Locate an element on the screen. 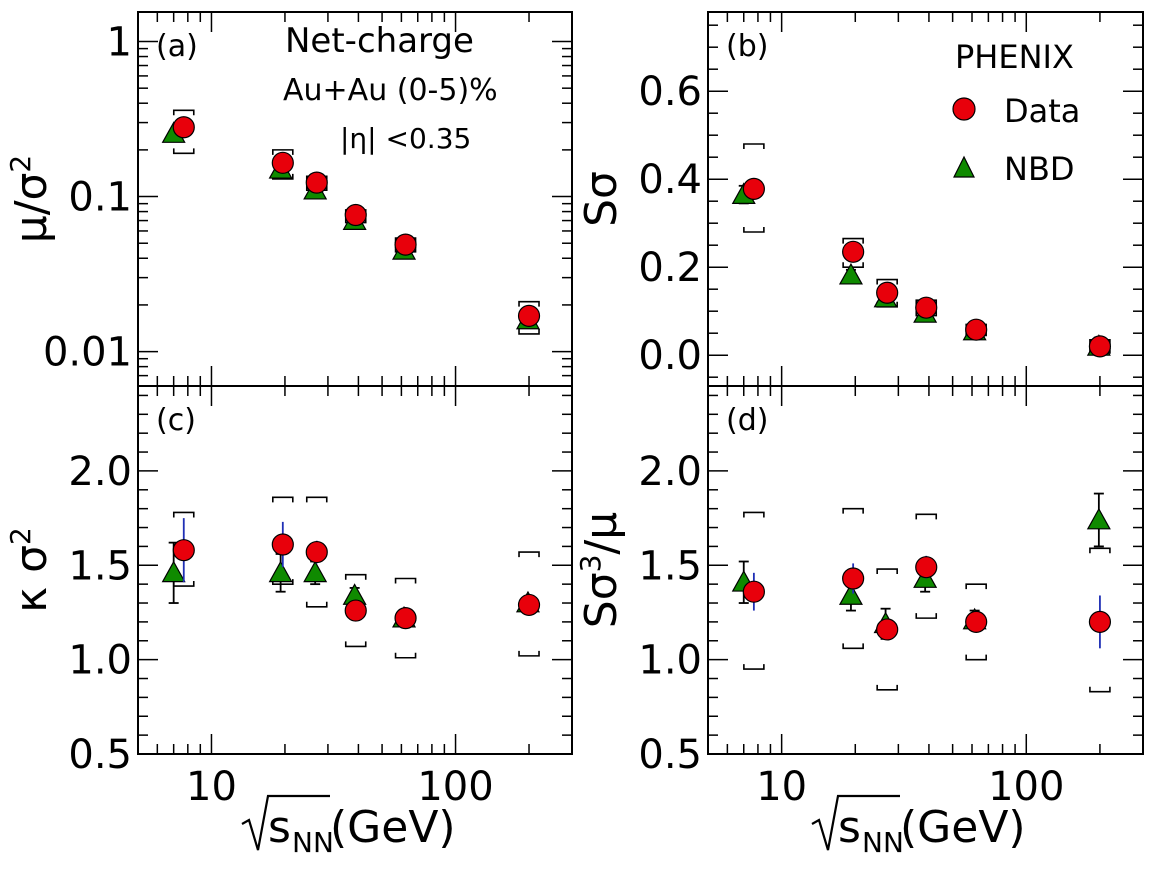  y-axis-label: Sσ is located at coordinates (601, 199).